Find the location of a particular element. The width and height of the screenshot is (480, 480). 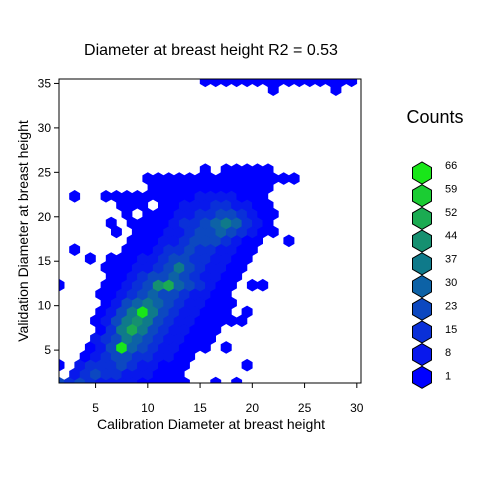

x-tick-label: 30 is located at coordinates (357, 408).